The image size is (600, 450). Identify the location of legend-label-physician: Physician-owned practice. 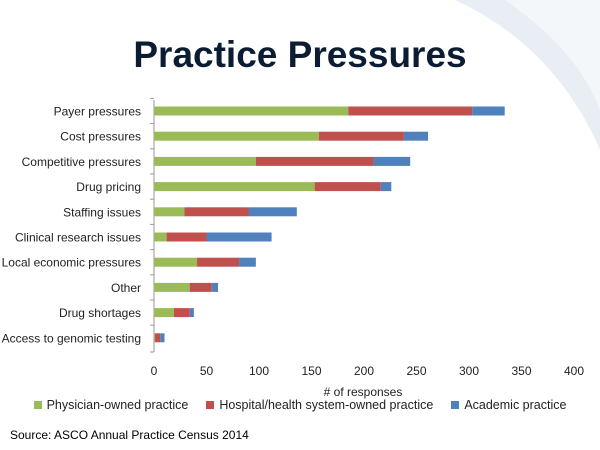
(117, 405).